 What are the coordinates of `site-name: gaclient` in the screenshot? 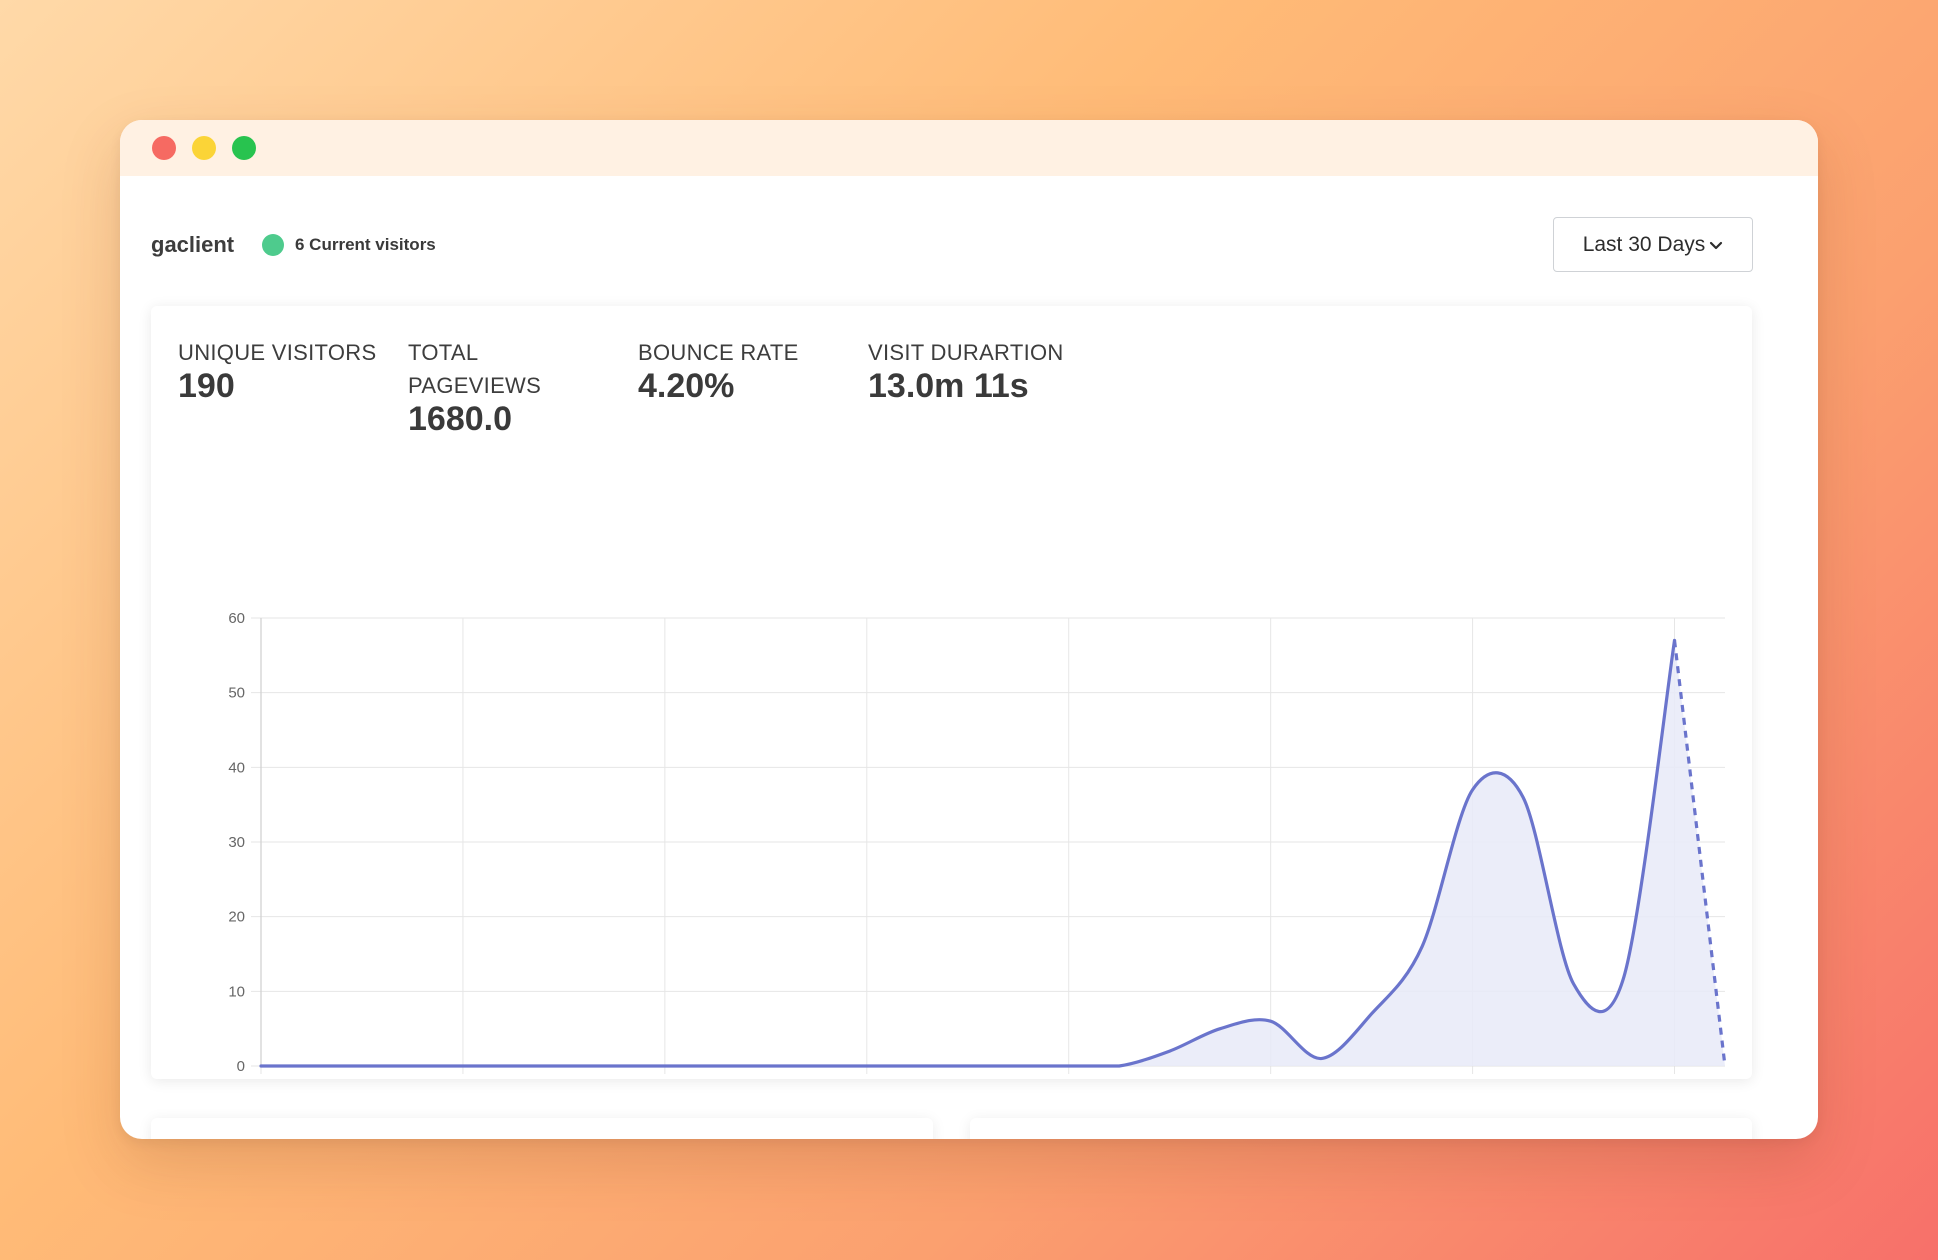 It's located at (193, 244).